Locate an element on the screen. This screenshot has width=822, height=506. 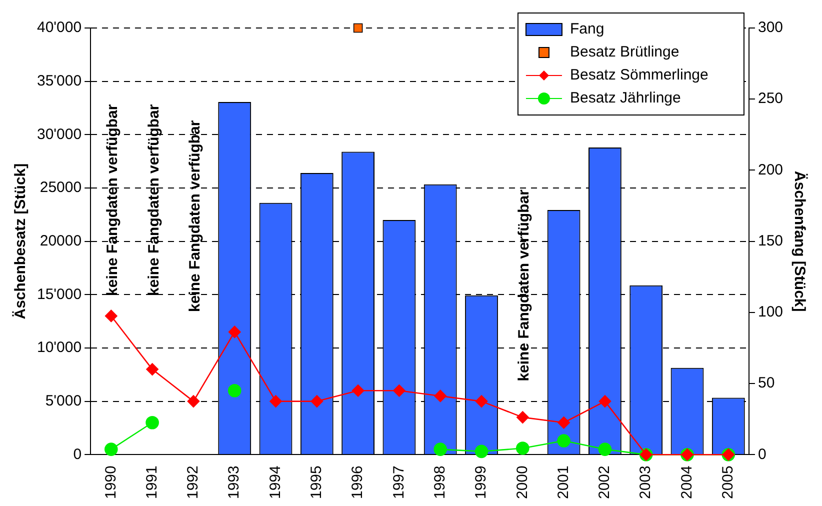
x-tick-label: 1996 is located at coordinates (357, 483).